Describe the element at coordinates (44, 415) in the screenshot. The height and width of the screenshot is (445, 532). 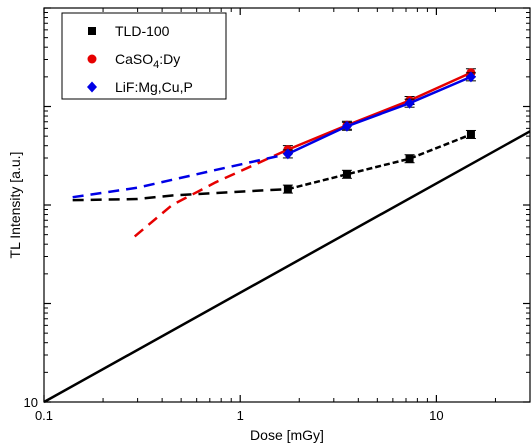
I see `x-tick-label: 0.1` at that location.